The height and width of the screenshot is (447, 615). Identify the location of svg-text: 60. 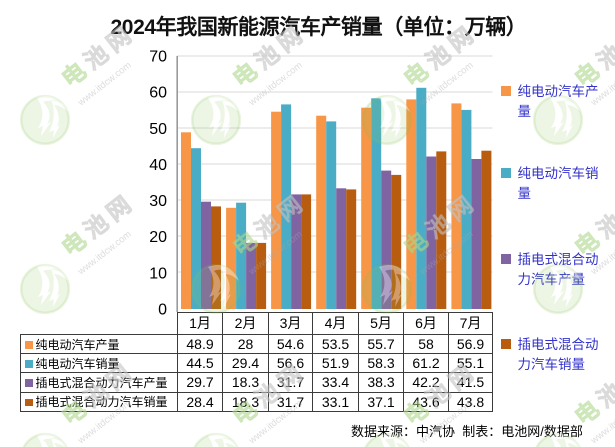
(158, 93).